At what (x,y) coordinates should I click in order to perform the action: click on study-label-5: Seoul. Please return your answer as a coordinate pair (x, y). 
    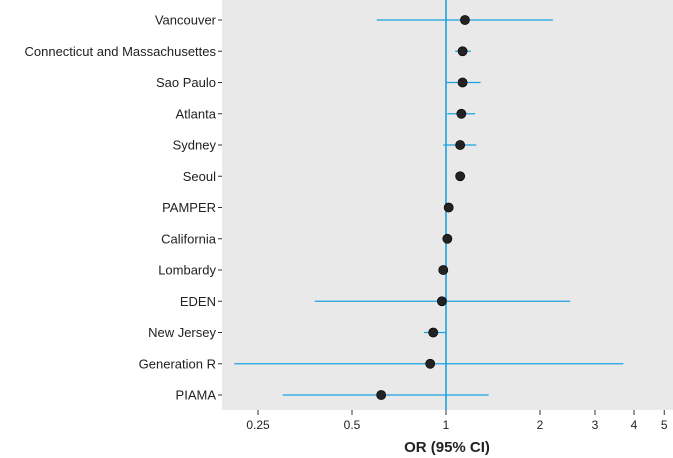
    Looking at the image, I should click on (199, 176).